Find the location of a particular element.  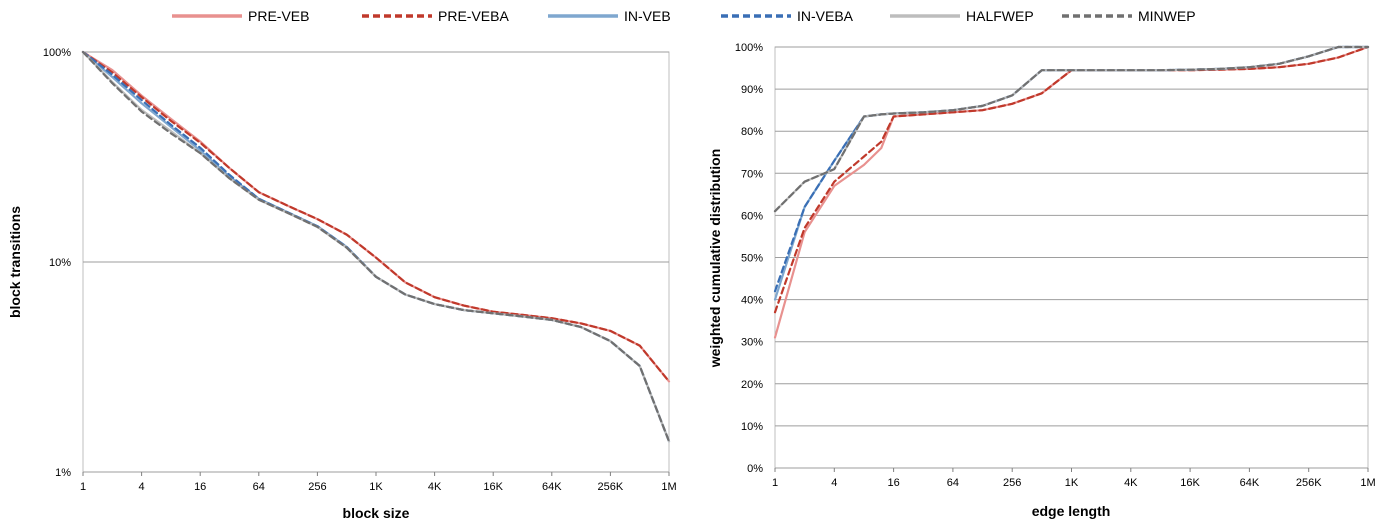

y-tick-labels-1: 1% 10% 100% is located at coordinates (57, 263).